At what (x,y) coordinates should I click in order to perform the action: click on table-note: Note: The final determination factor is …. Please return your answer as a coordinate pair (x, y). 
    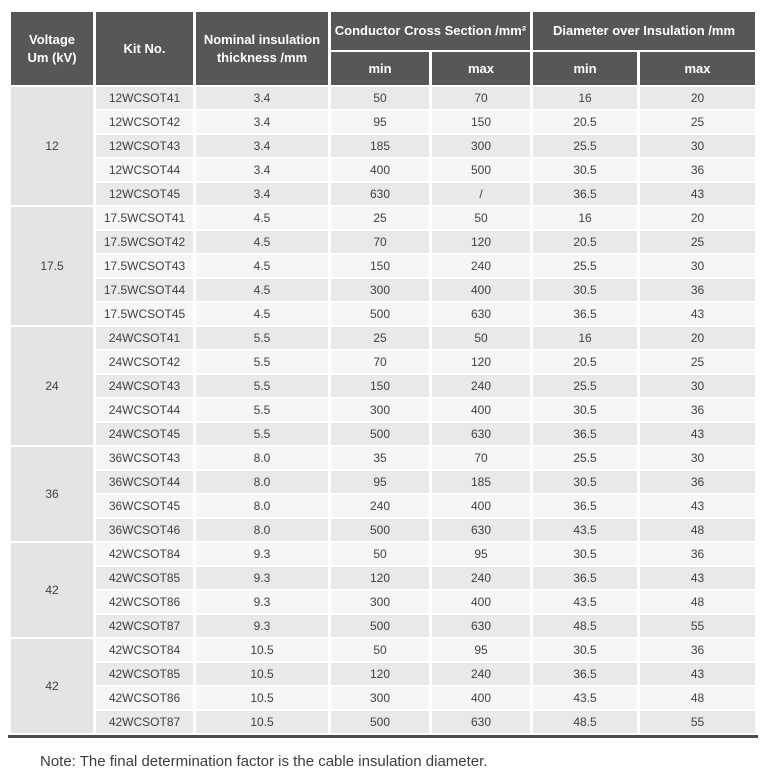
    Looking at the image, I should click on (264, 761).